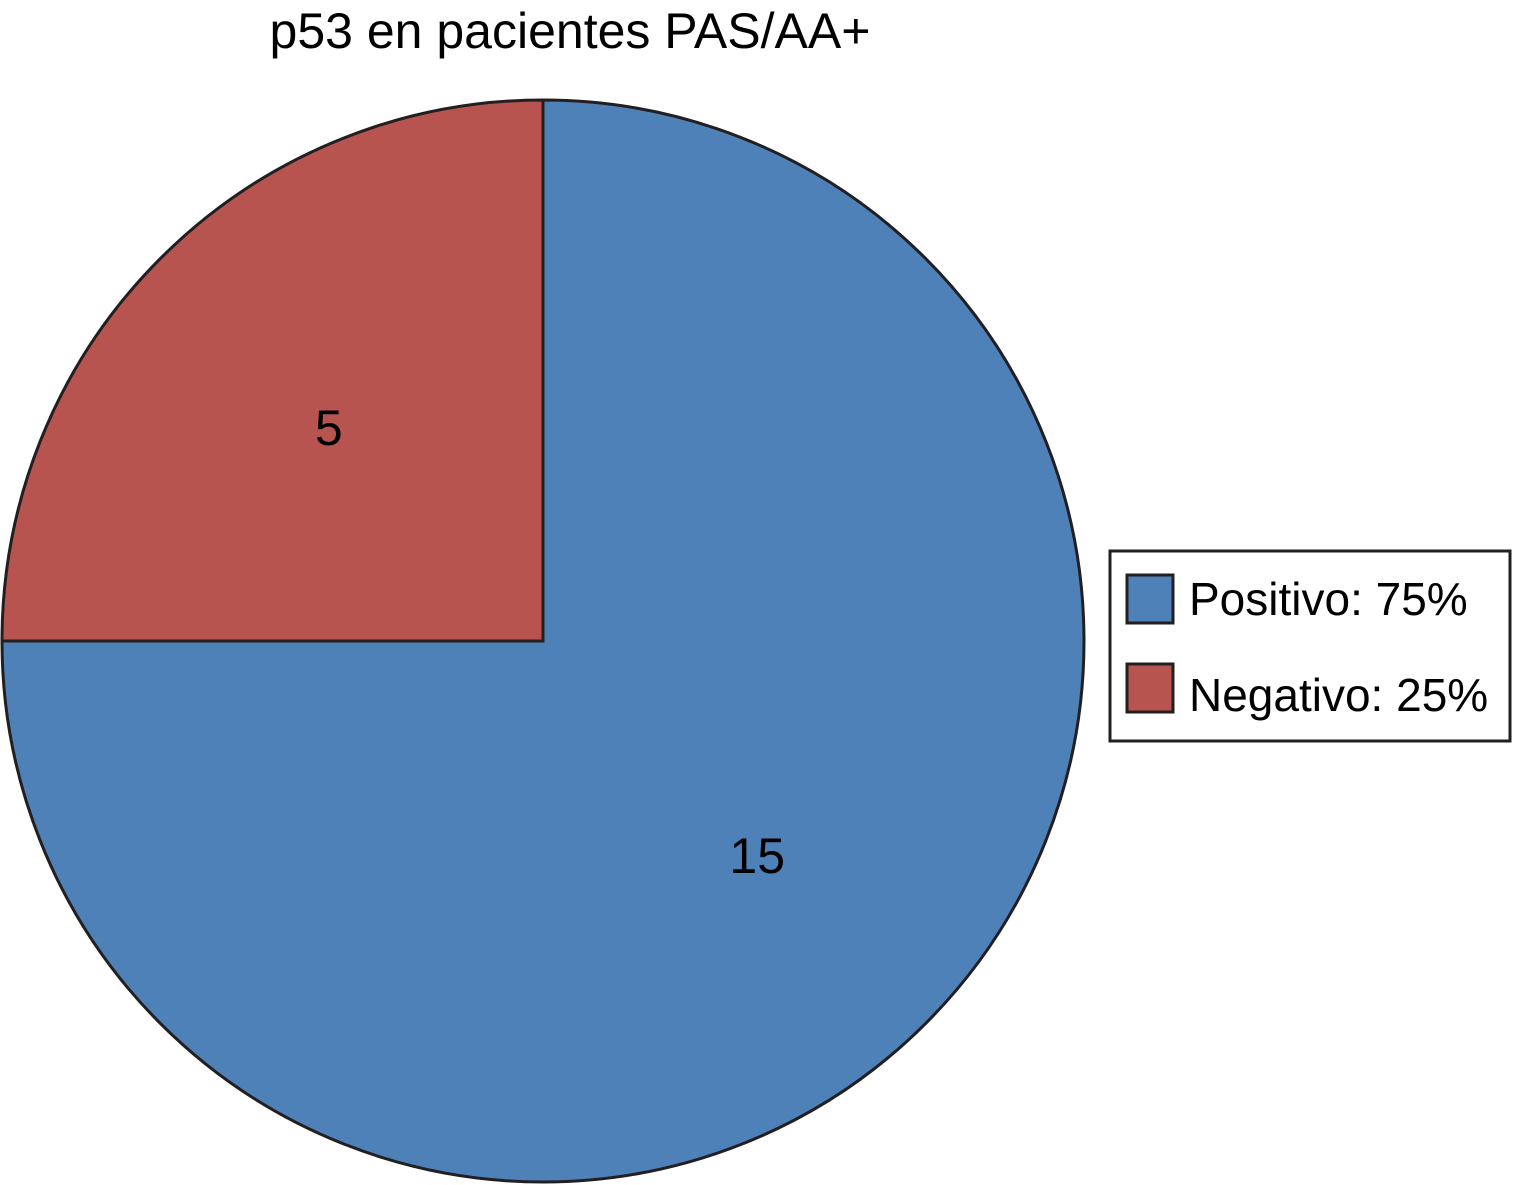 The height and width of the screenshot is (1185, 1513). Describe the element at coordinates (757, 856) in the screenshot. I see `data-label-positivo: 15` at that location.